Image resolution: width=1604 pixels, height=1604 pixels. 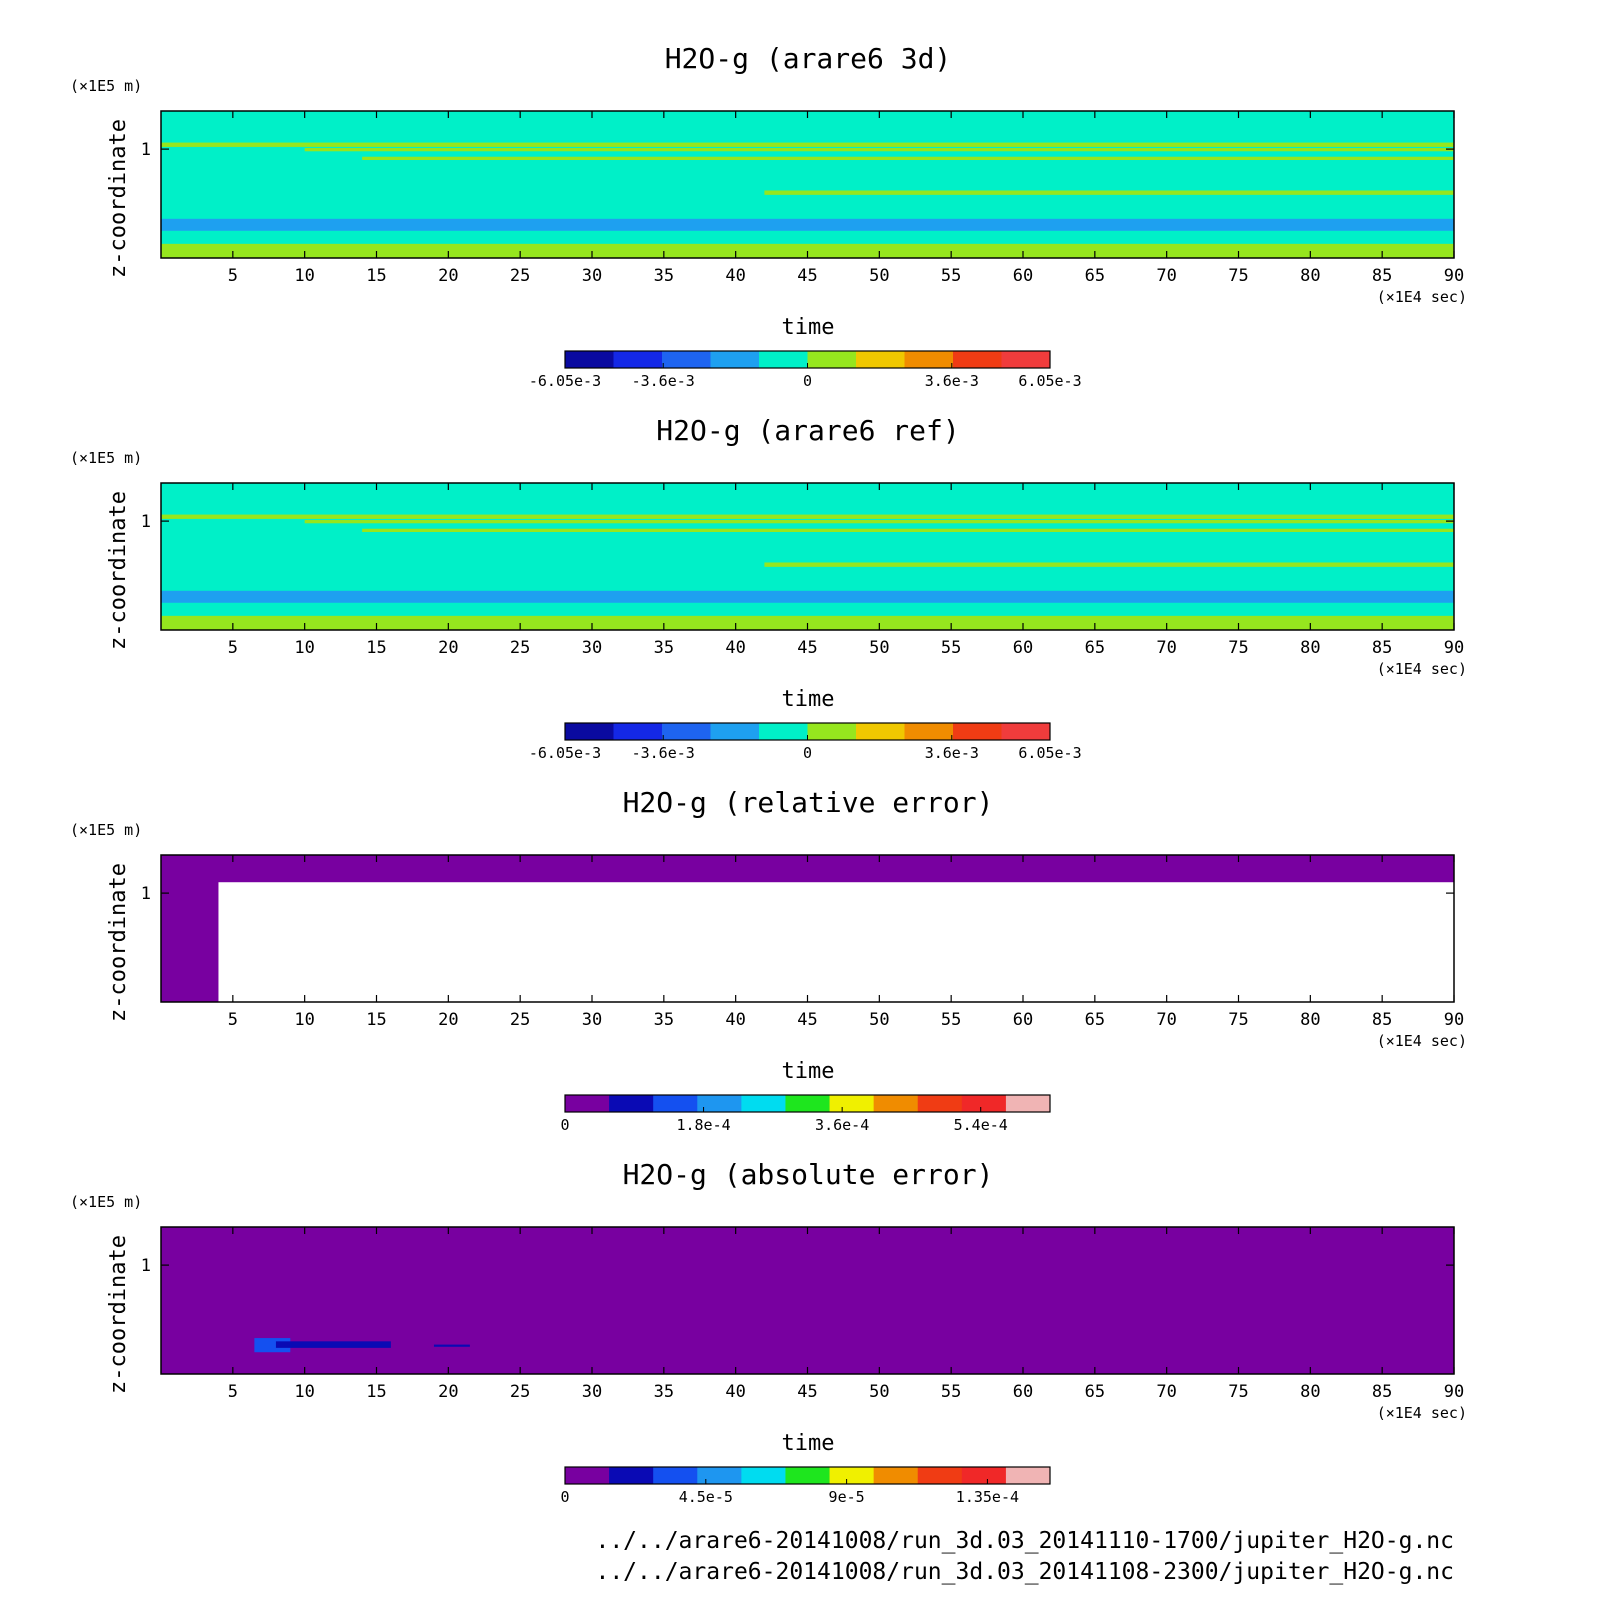 I want to click on x-tick-label: 85, so click(x=1382, y=1020).